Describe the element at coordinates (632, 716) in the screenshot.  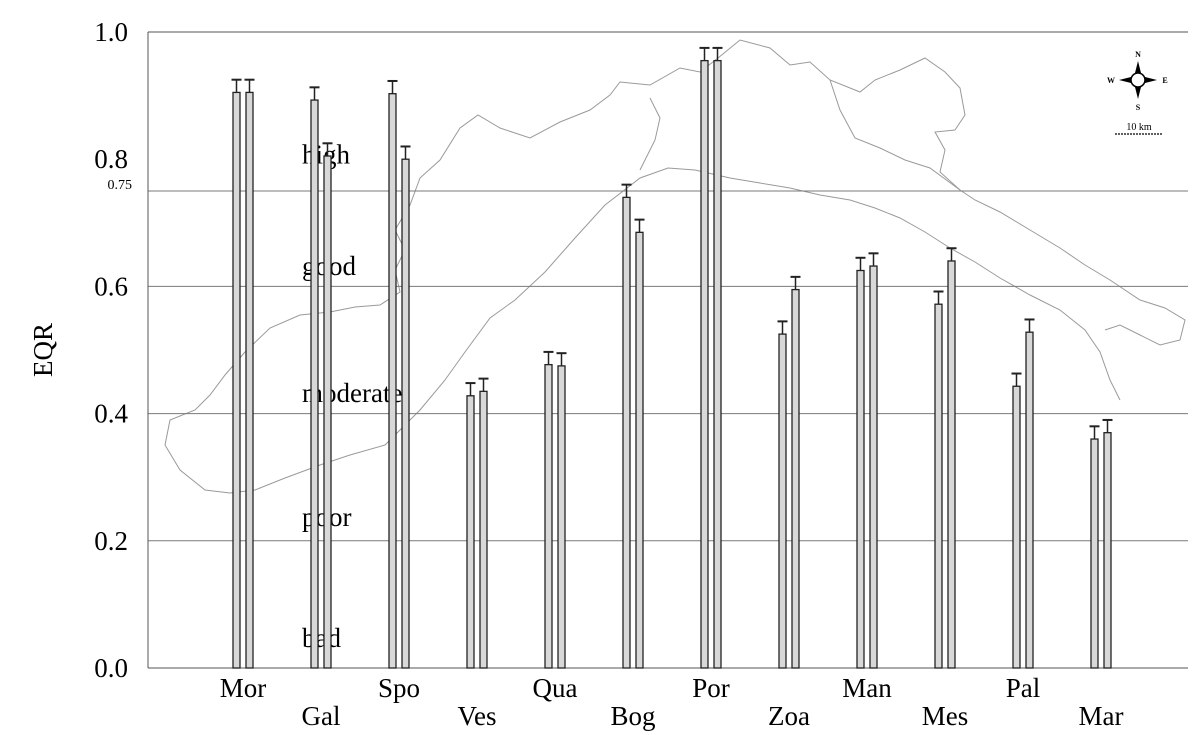
I see `category-label-bog: Bog` at that location.